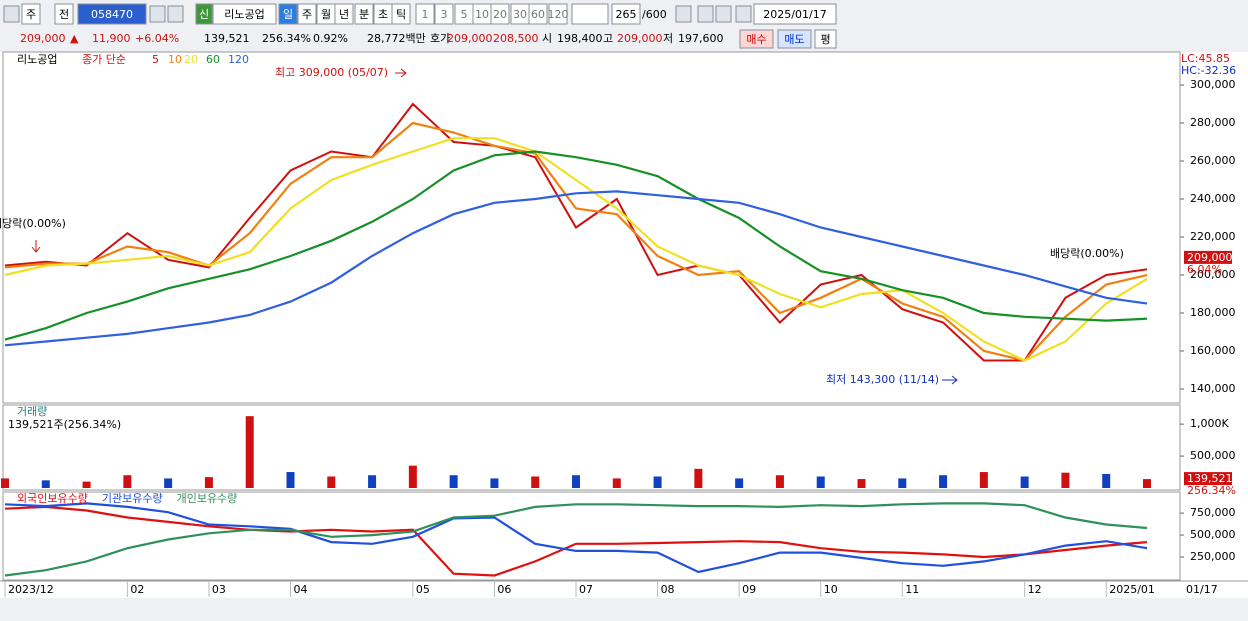 This screenshot has height=621, width=1248. I want to click on y-tick-label: 220,000, so click(1213, 236).